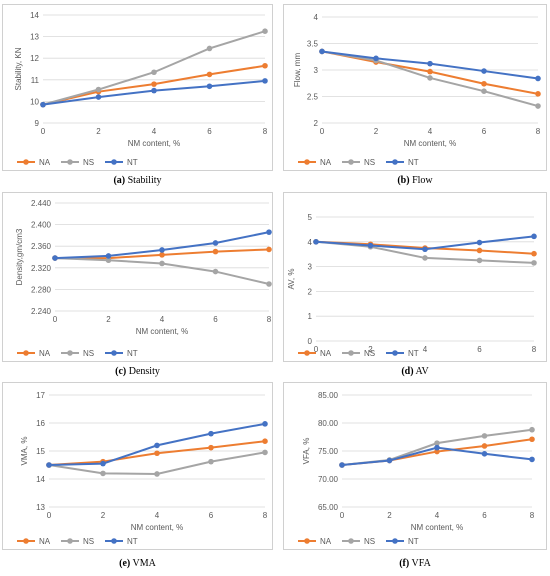 Image resolution: width=550 pixels, height=576 pixels. Describe the element at coordinates (313, 97) in the screenshot. I see `y-tick-label: 2.5` at that location.